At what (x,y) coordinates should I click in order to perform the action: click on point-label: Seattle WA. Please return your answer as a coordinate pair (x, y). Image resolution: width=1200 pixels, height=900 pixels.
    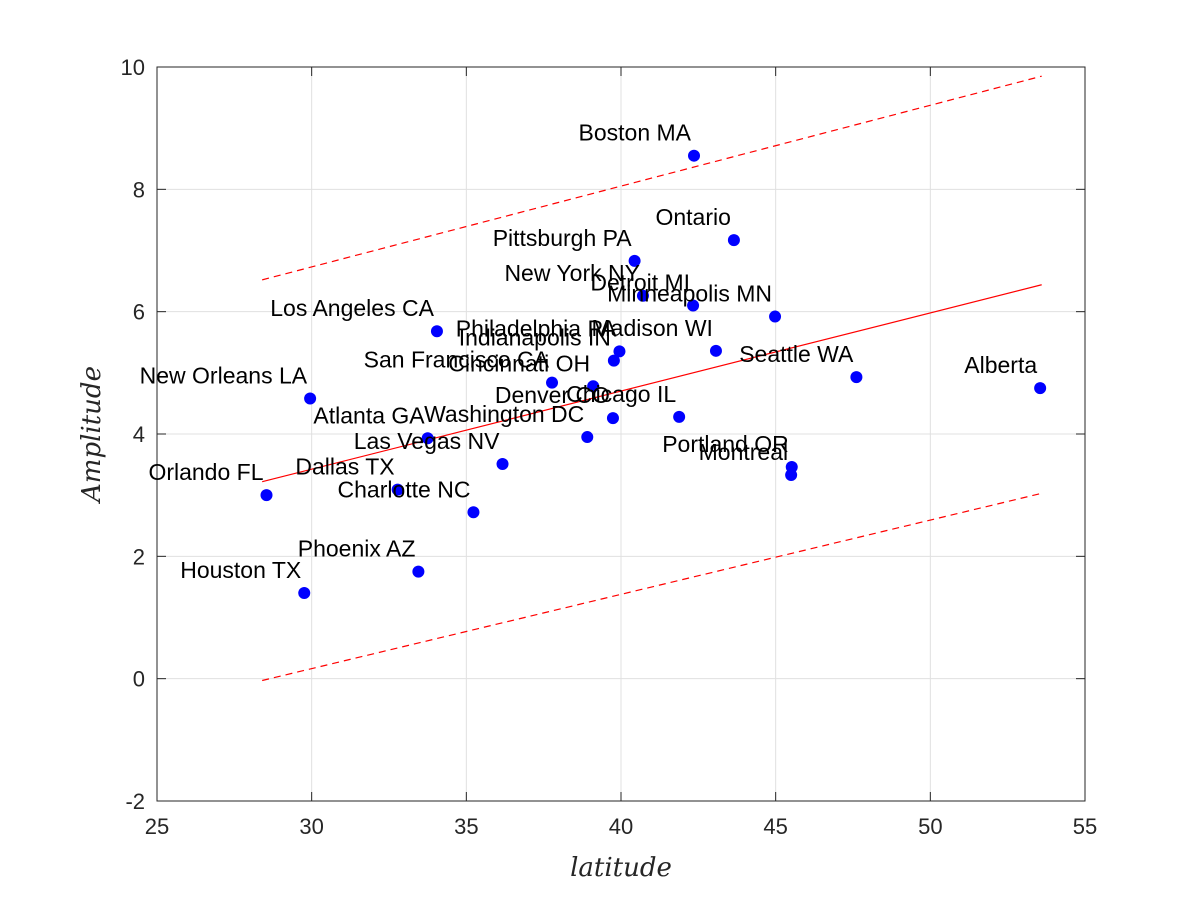
    Looking at the image, I should click on (796, 354).